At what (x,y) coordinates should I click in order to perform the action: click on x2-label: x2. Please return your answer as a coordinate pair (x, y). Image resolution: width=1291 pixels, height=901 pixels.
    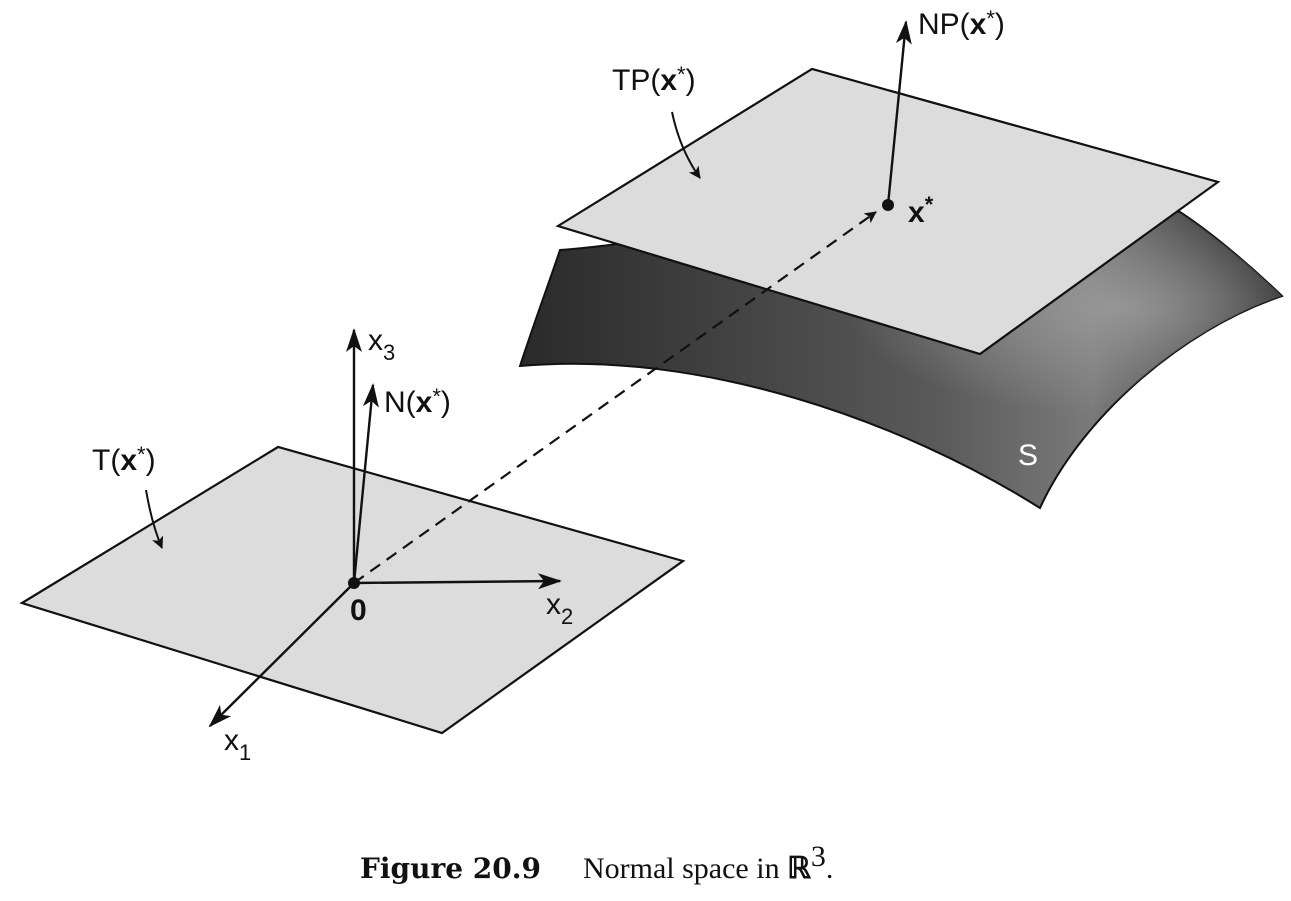
    Looking at the image, I should click on (559, 608).